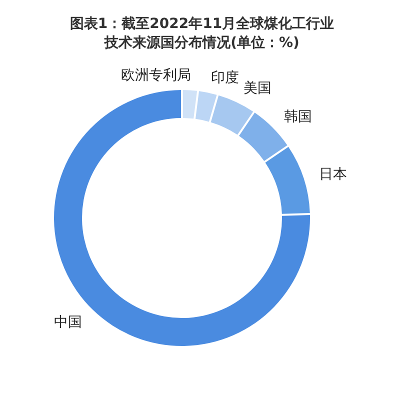 Image resolution: width=404 pixels, height=394 pixels. What do you see at coordinates (257, 88) in the screenshot?
I see `slice-label: 美国` at bounding box center [257, 88].